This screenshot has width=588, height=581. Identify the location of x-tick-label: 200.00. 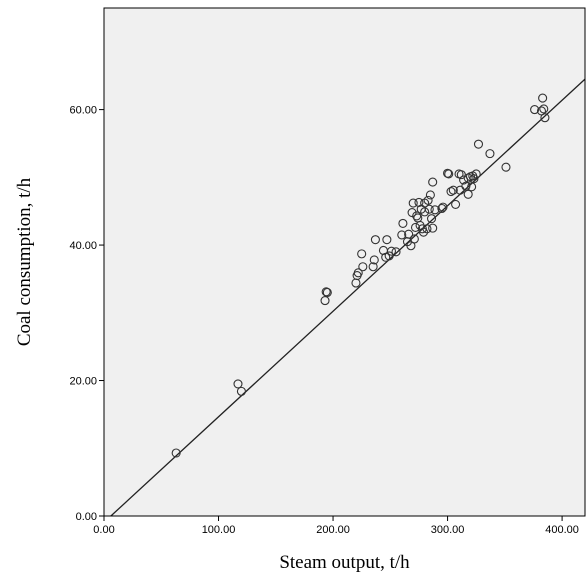
(333, 530).